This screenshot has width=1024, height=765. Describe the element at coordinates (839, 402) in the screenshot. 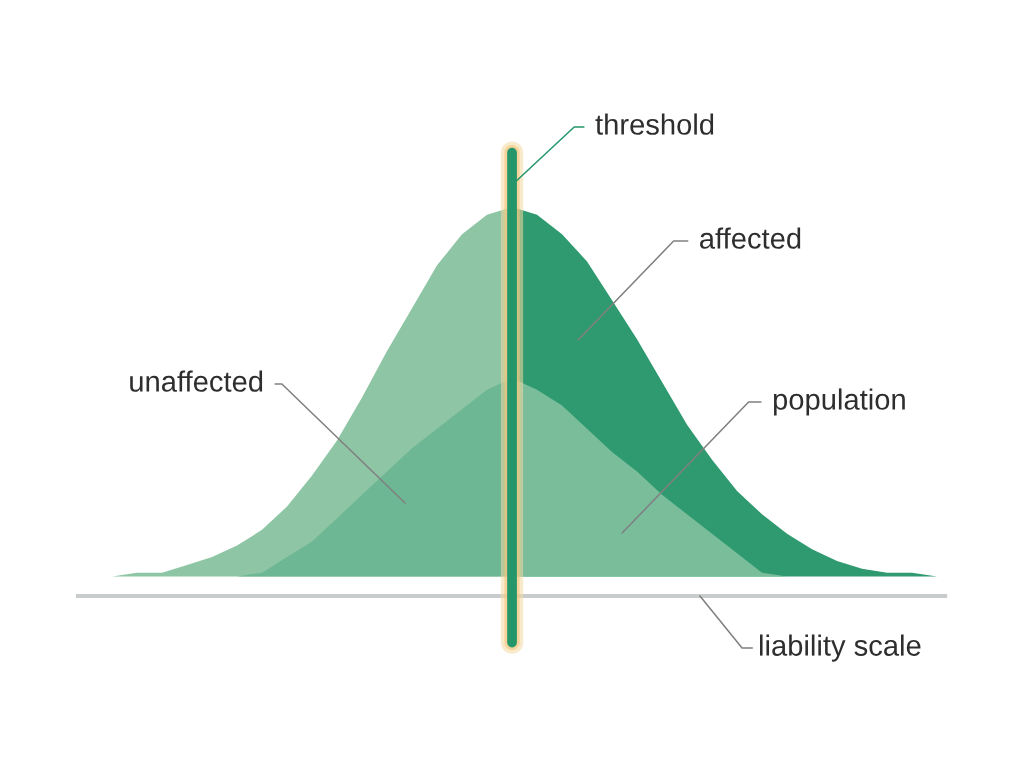

I see `annotation: population` at that location.